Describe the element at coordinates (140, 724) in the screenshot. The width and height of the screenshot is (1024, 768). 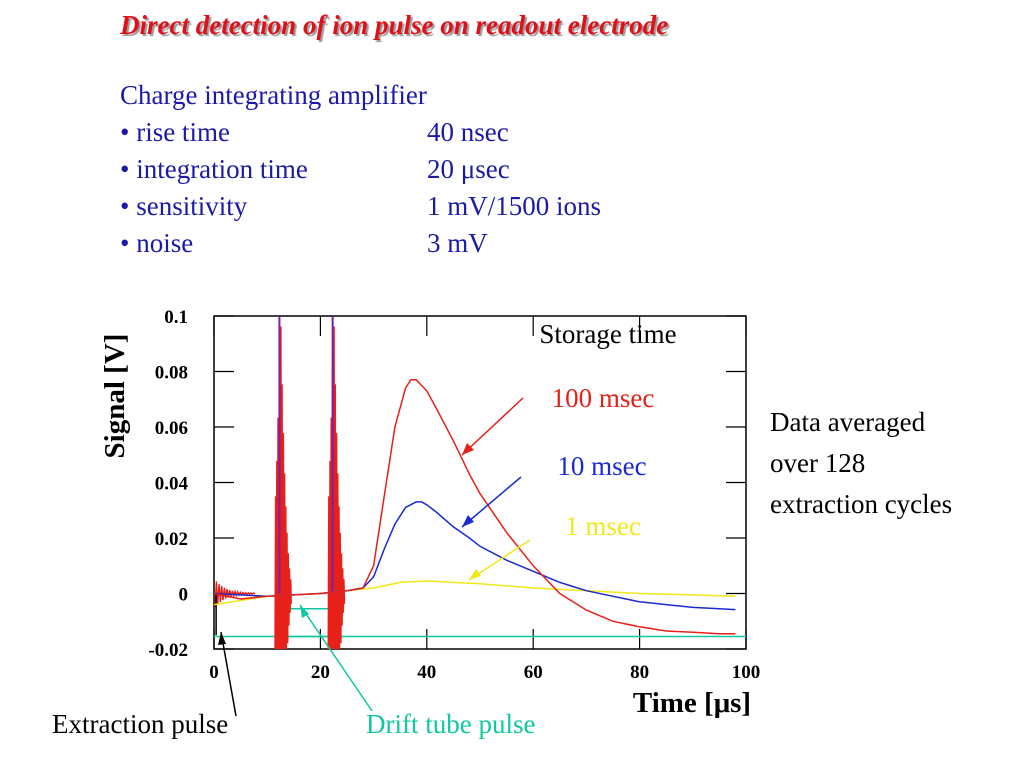
I see `annotation-extraction-pulse: Extraction pulse` at that location.